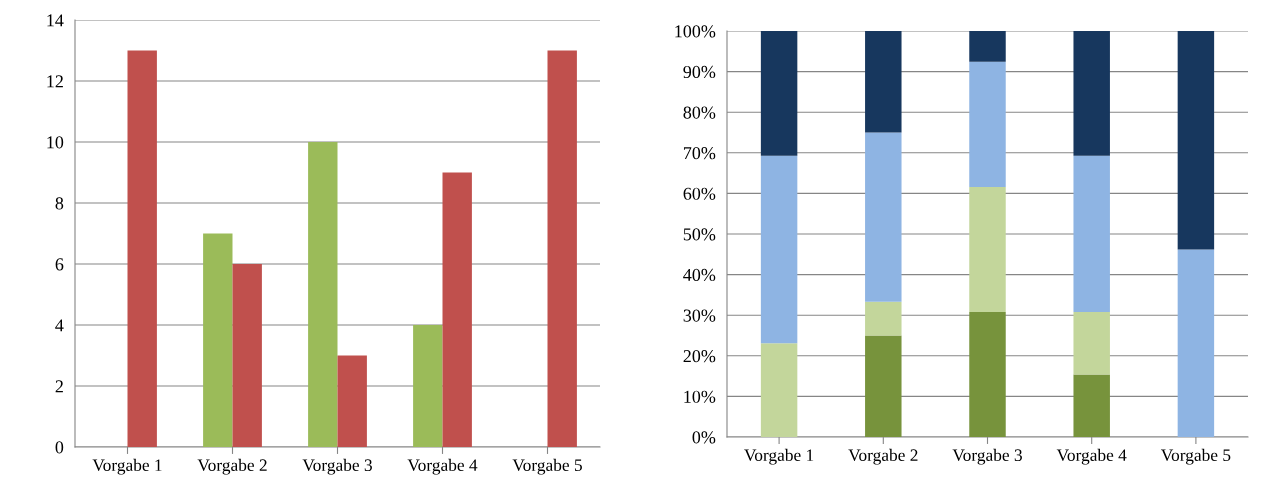 This screenshot has height=482, width=1287. What do you see at coordinates (55, 142) in the screenshot?
I see `y-tick-label: 10` at bounding box center [55, 142].